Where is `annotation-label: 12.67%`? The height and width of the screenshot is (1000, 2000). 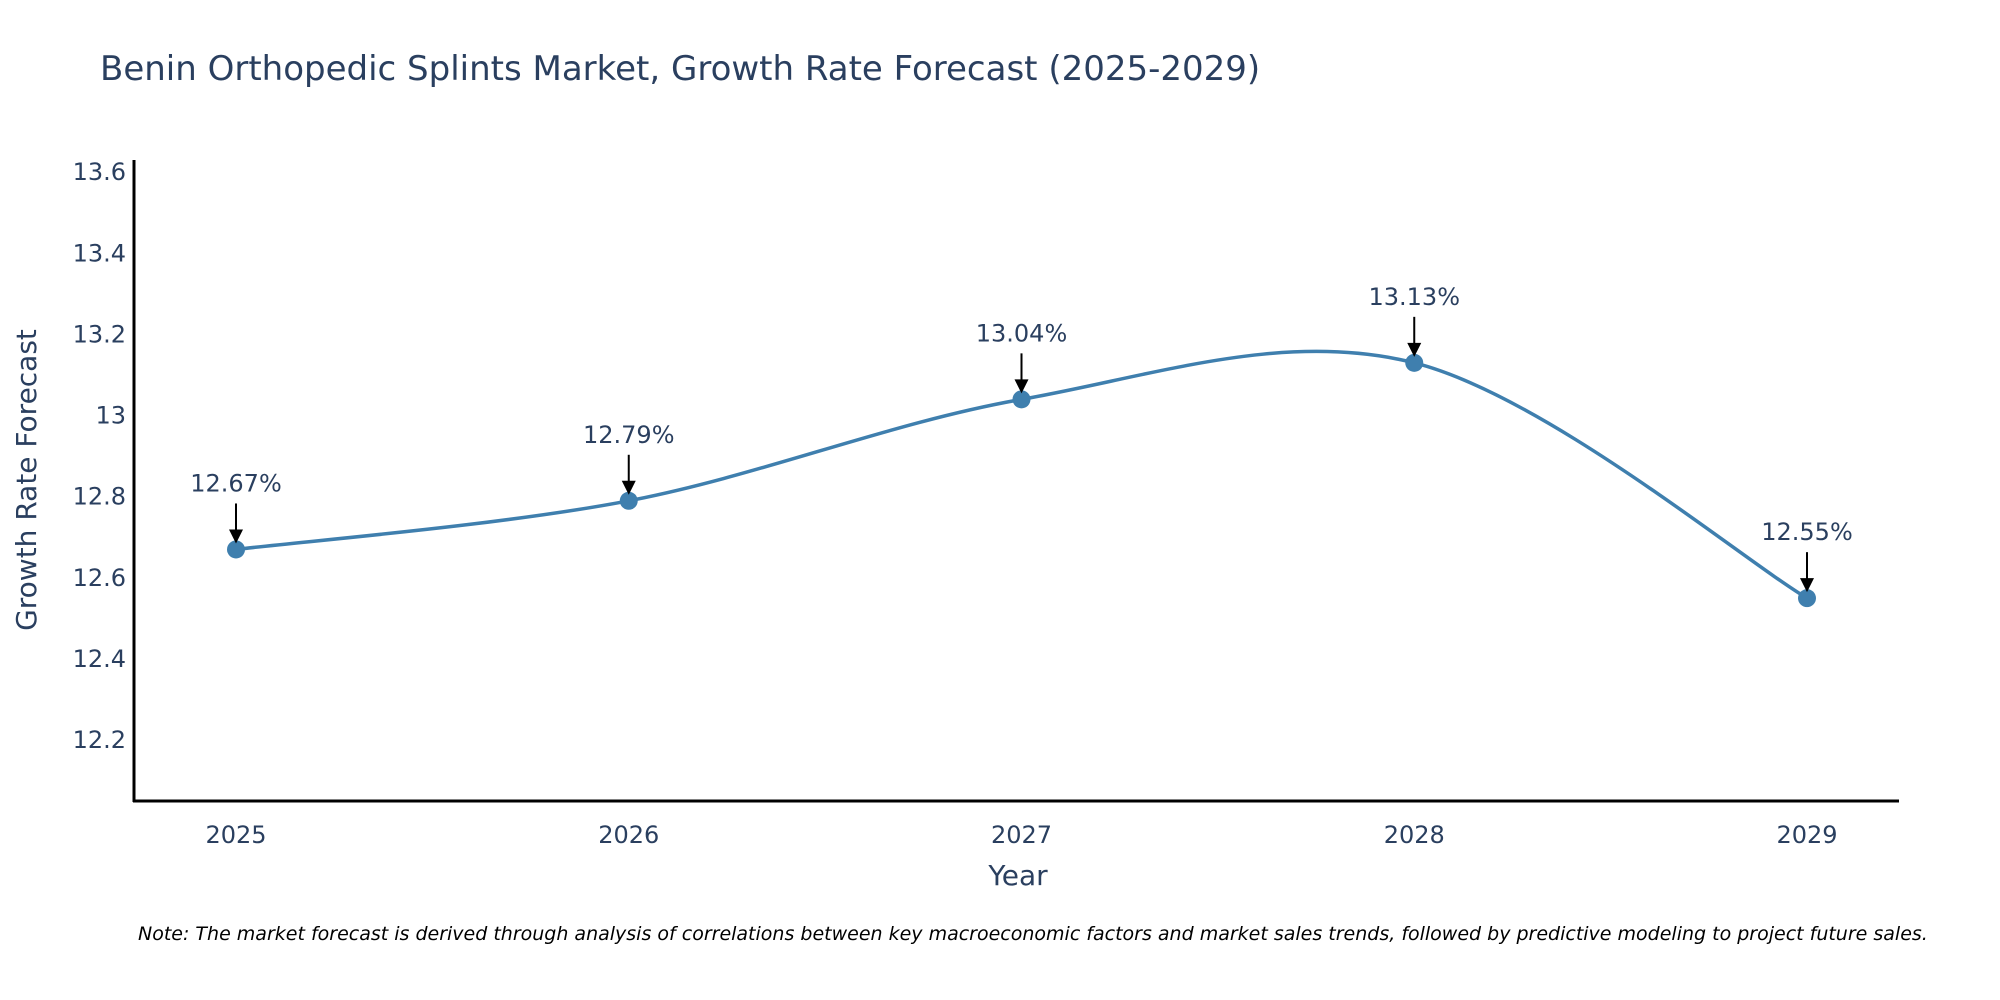 annotation-label: 12.67% is located at coordinates (236, 483).